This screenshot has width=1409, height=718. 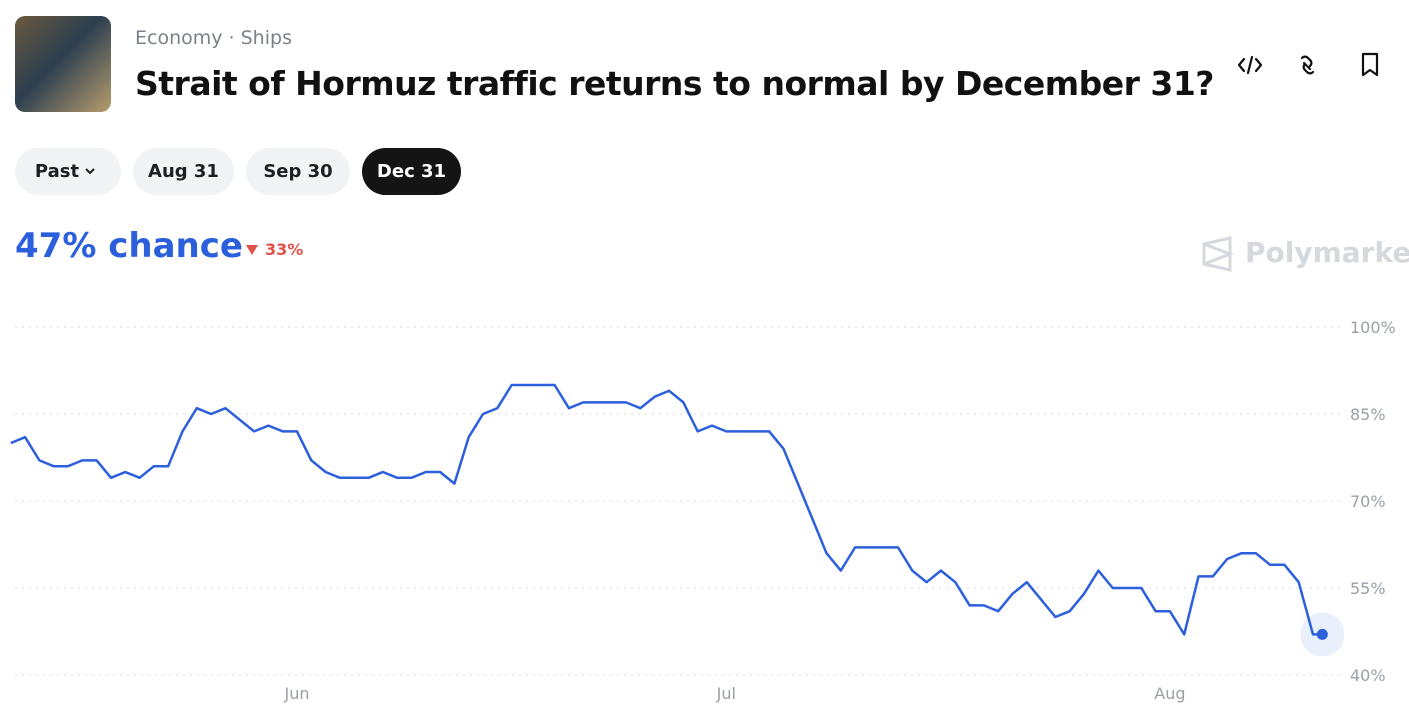 I want to click on tab-past: Past, so click(x=68, y=171).